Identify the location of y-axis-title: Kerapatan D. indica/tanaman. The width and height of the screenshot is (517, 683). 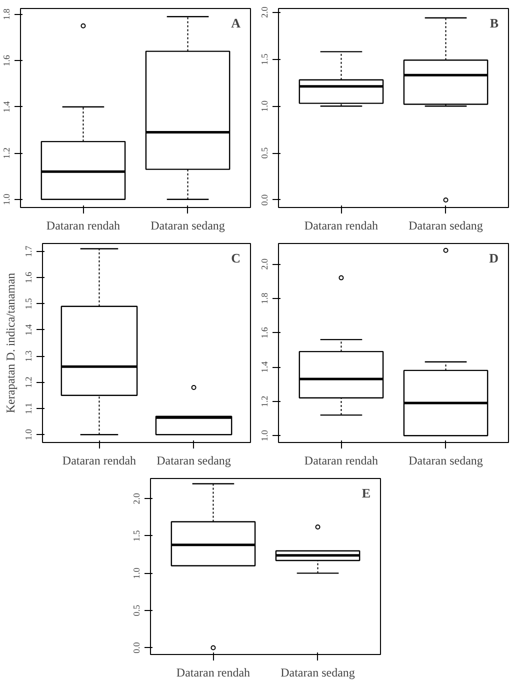
(11, 343).